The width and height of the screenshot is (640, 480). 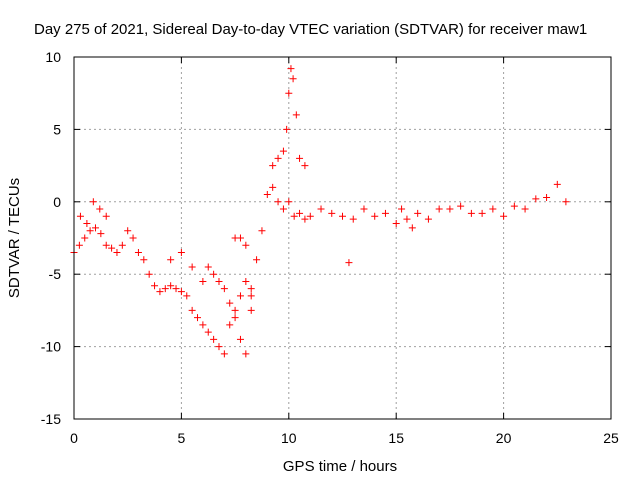 What do you see at coordinates (51, 347) in the screenshot?
I see `y-tick-label: -10` at bounding box center [51, 347].